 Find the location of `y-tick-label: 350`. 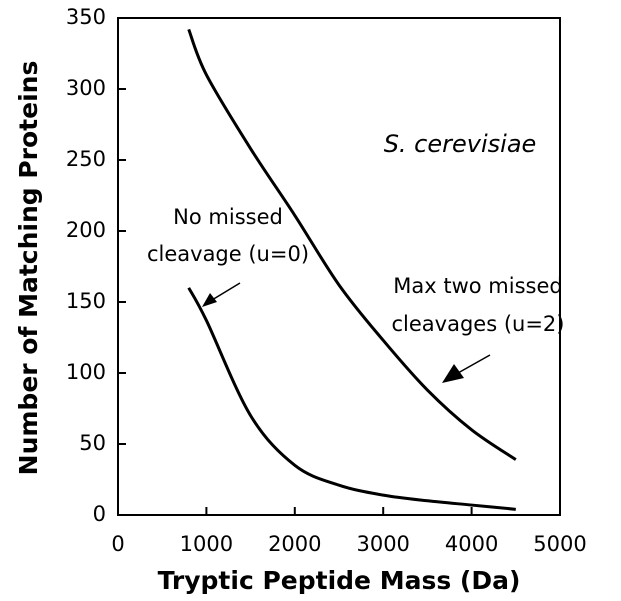

y-tick-label: 350 is located at coordinates (86, 17).